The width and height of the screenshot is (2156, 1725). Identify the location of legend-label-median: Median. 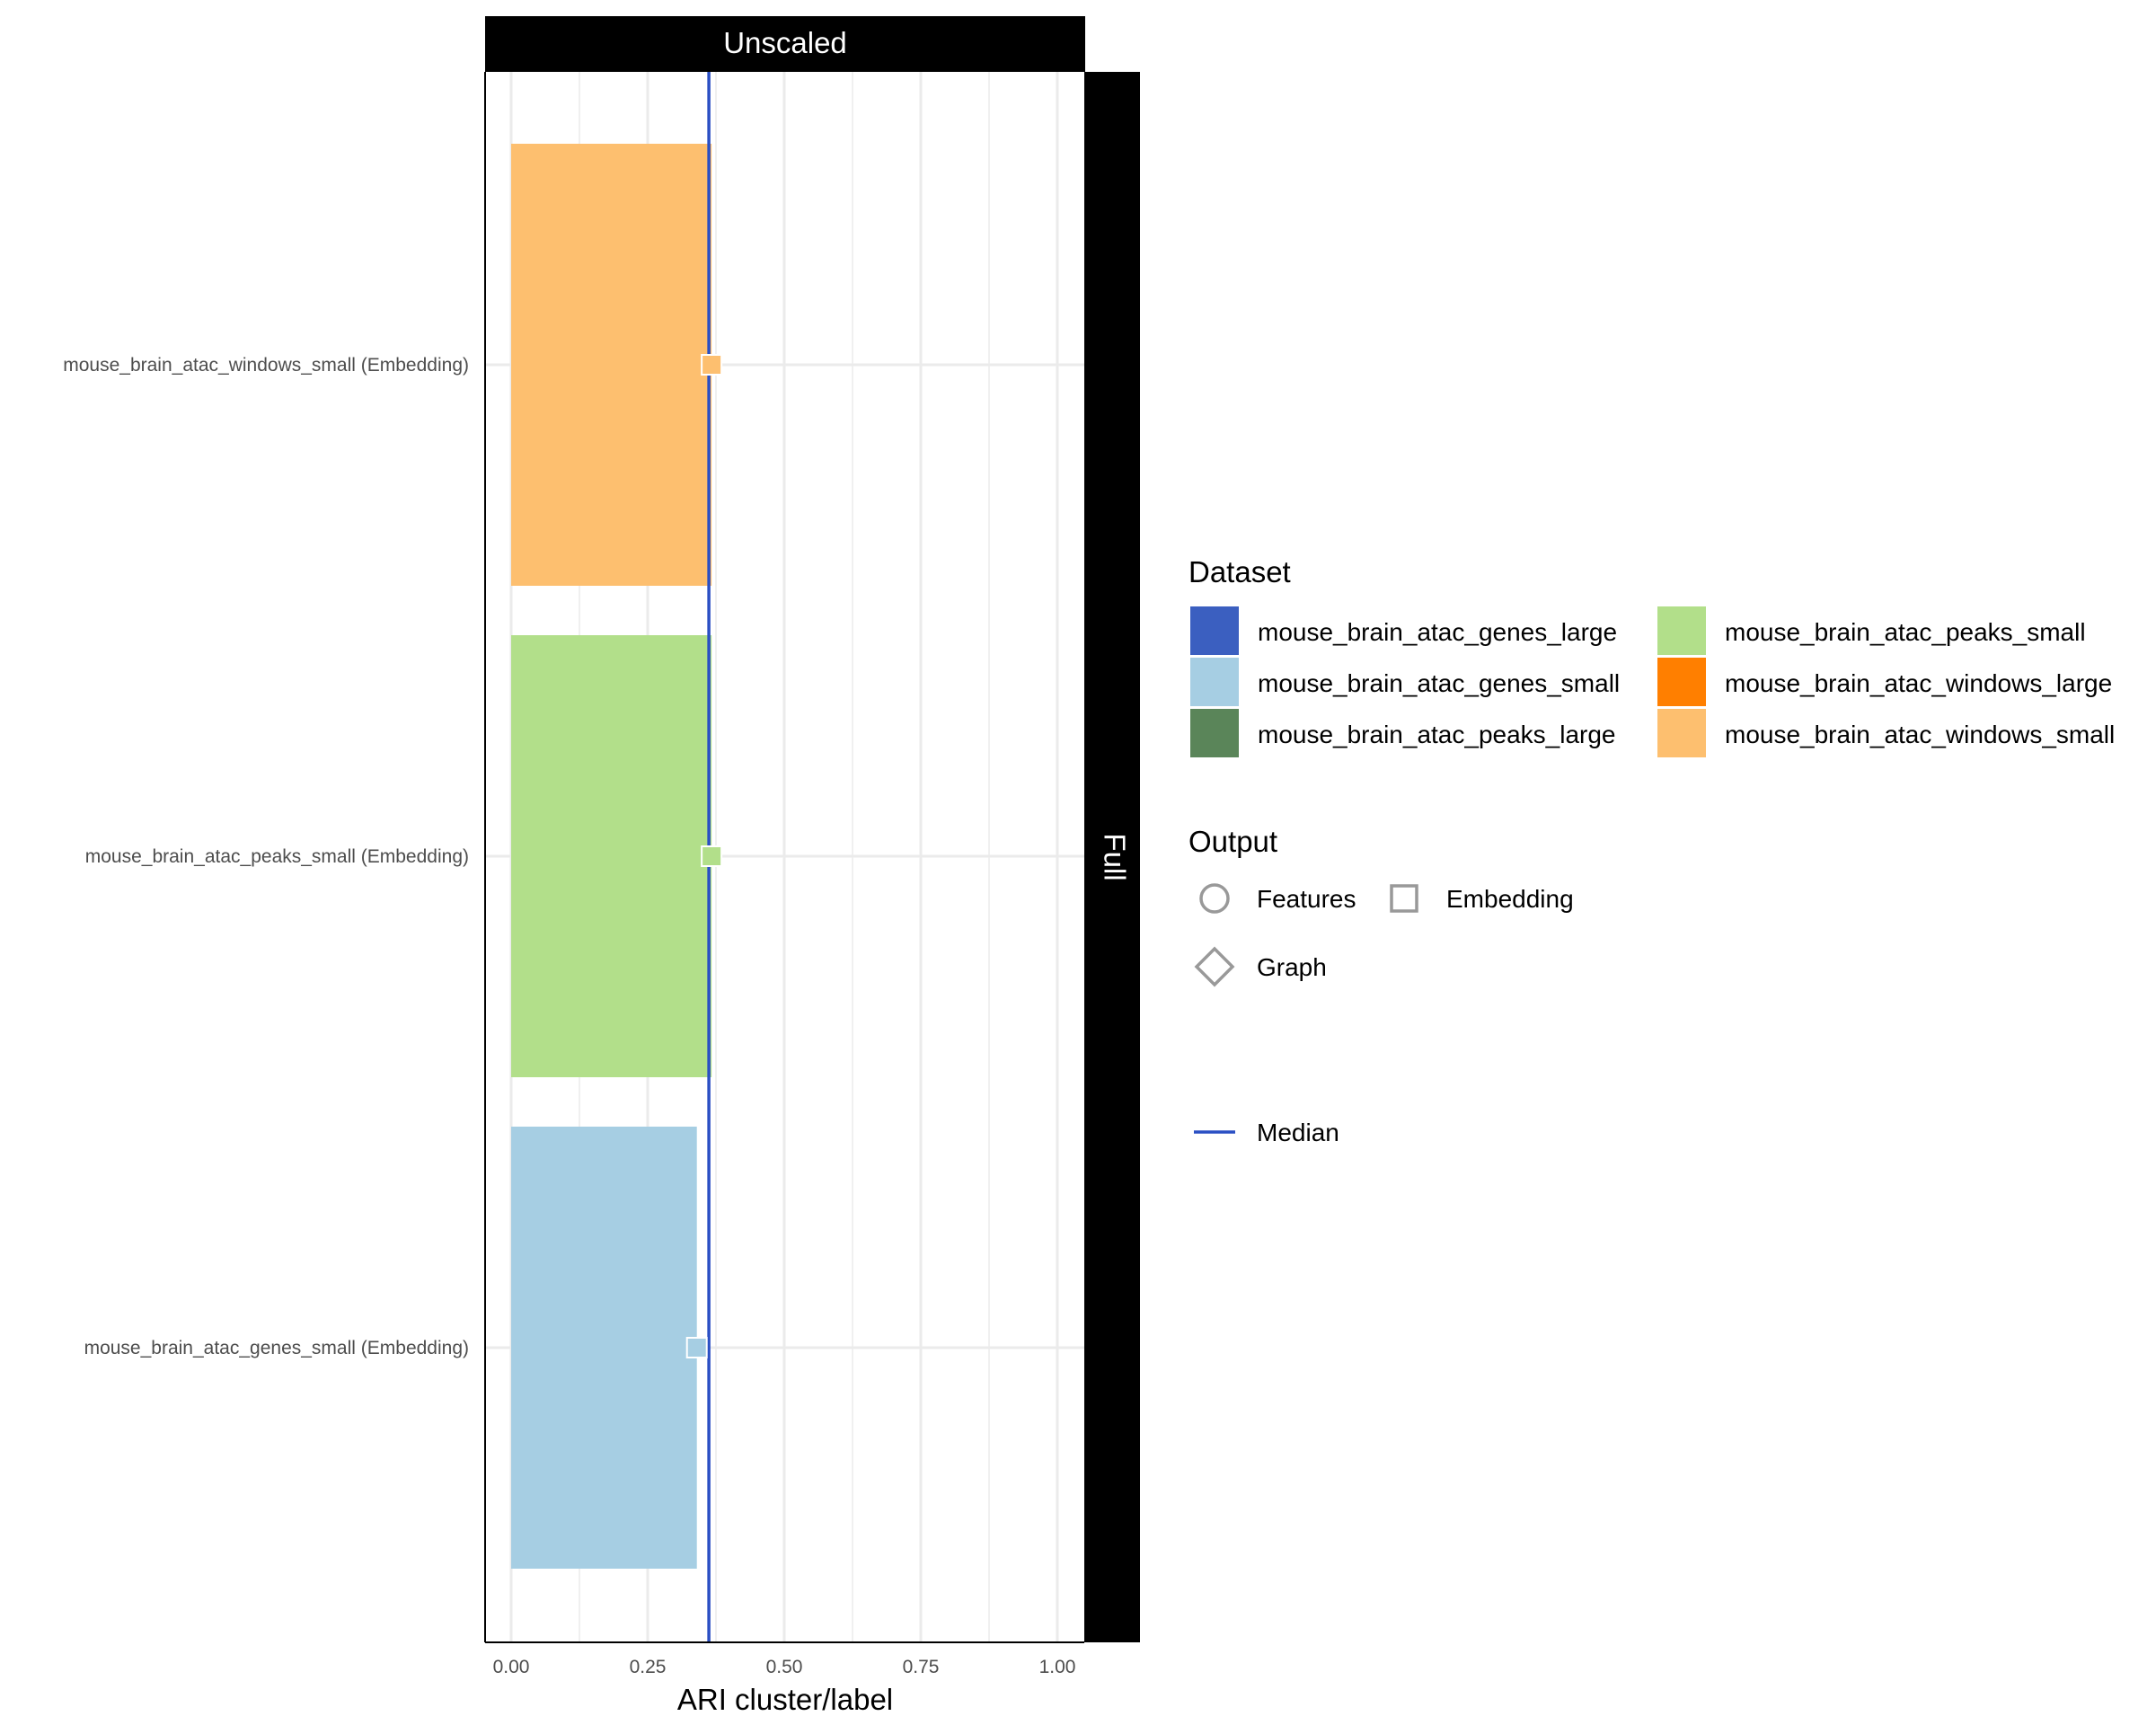
(1298, 1132).